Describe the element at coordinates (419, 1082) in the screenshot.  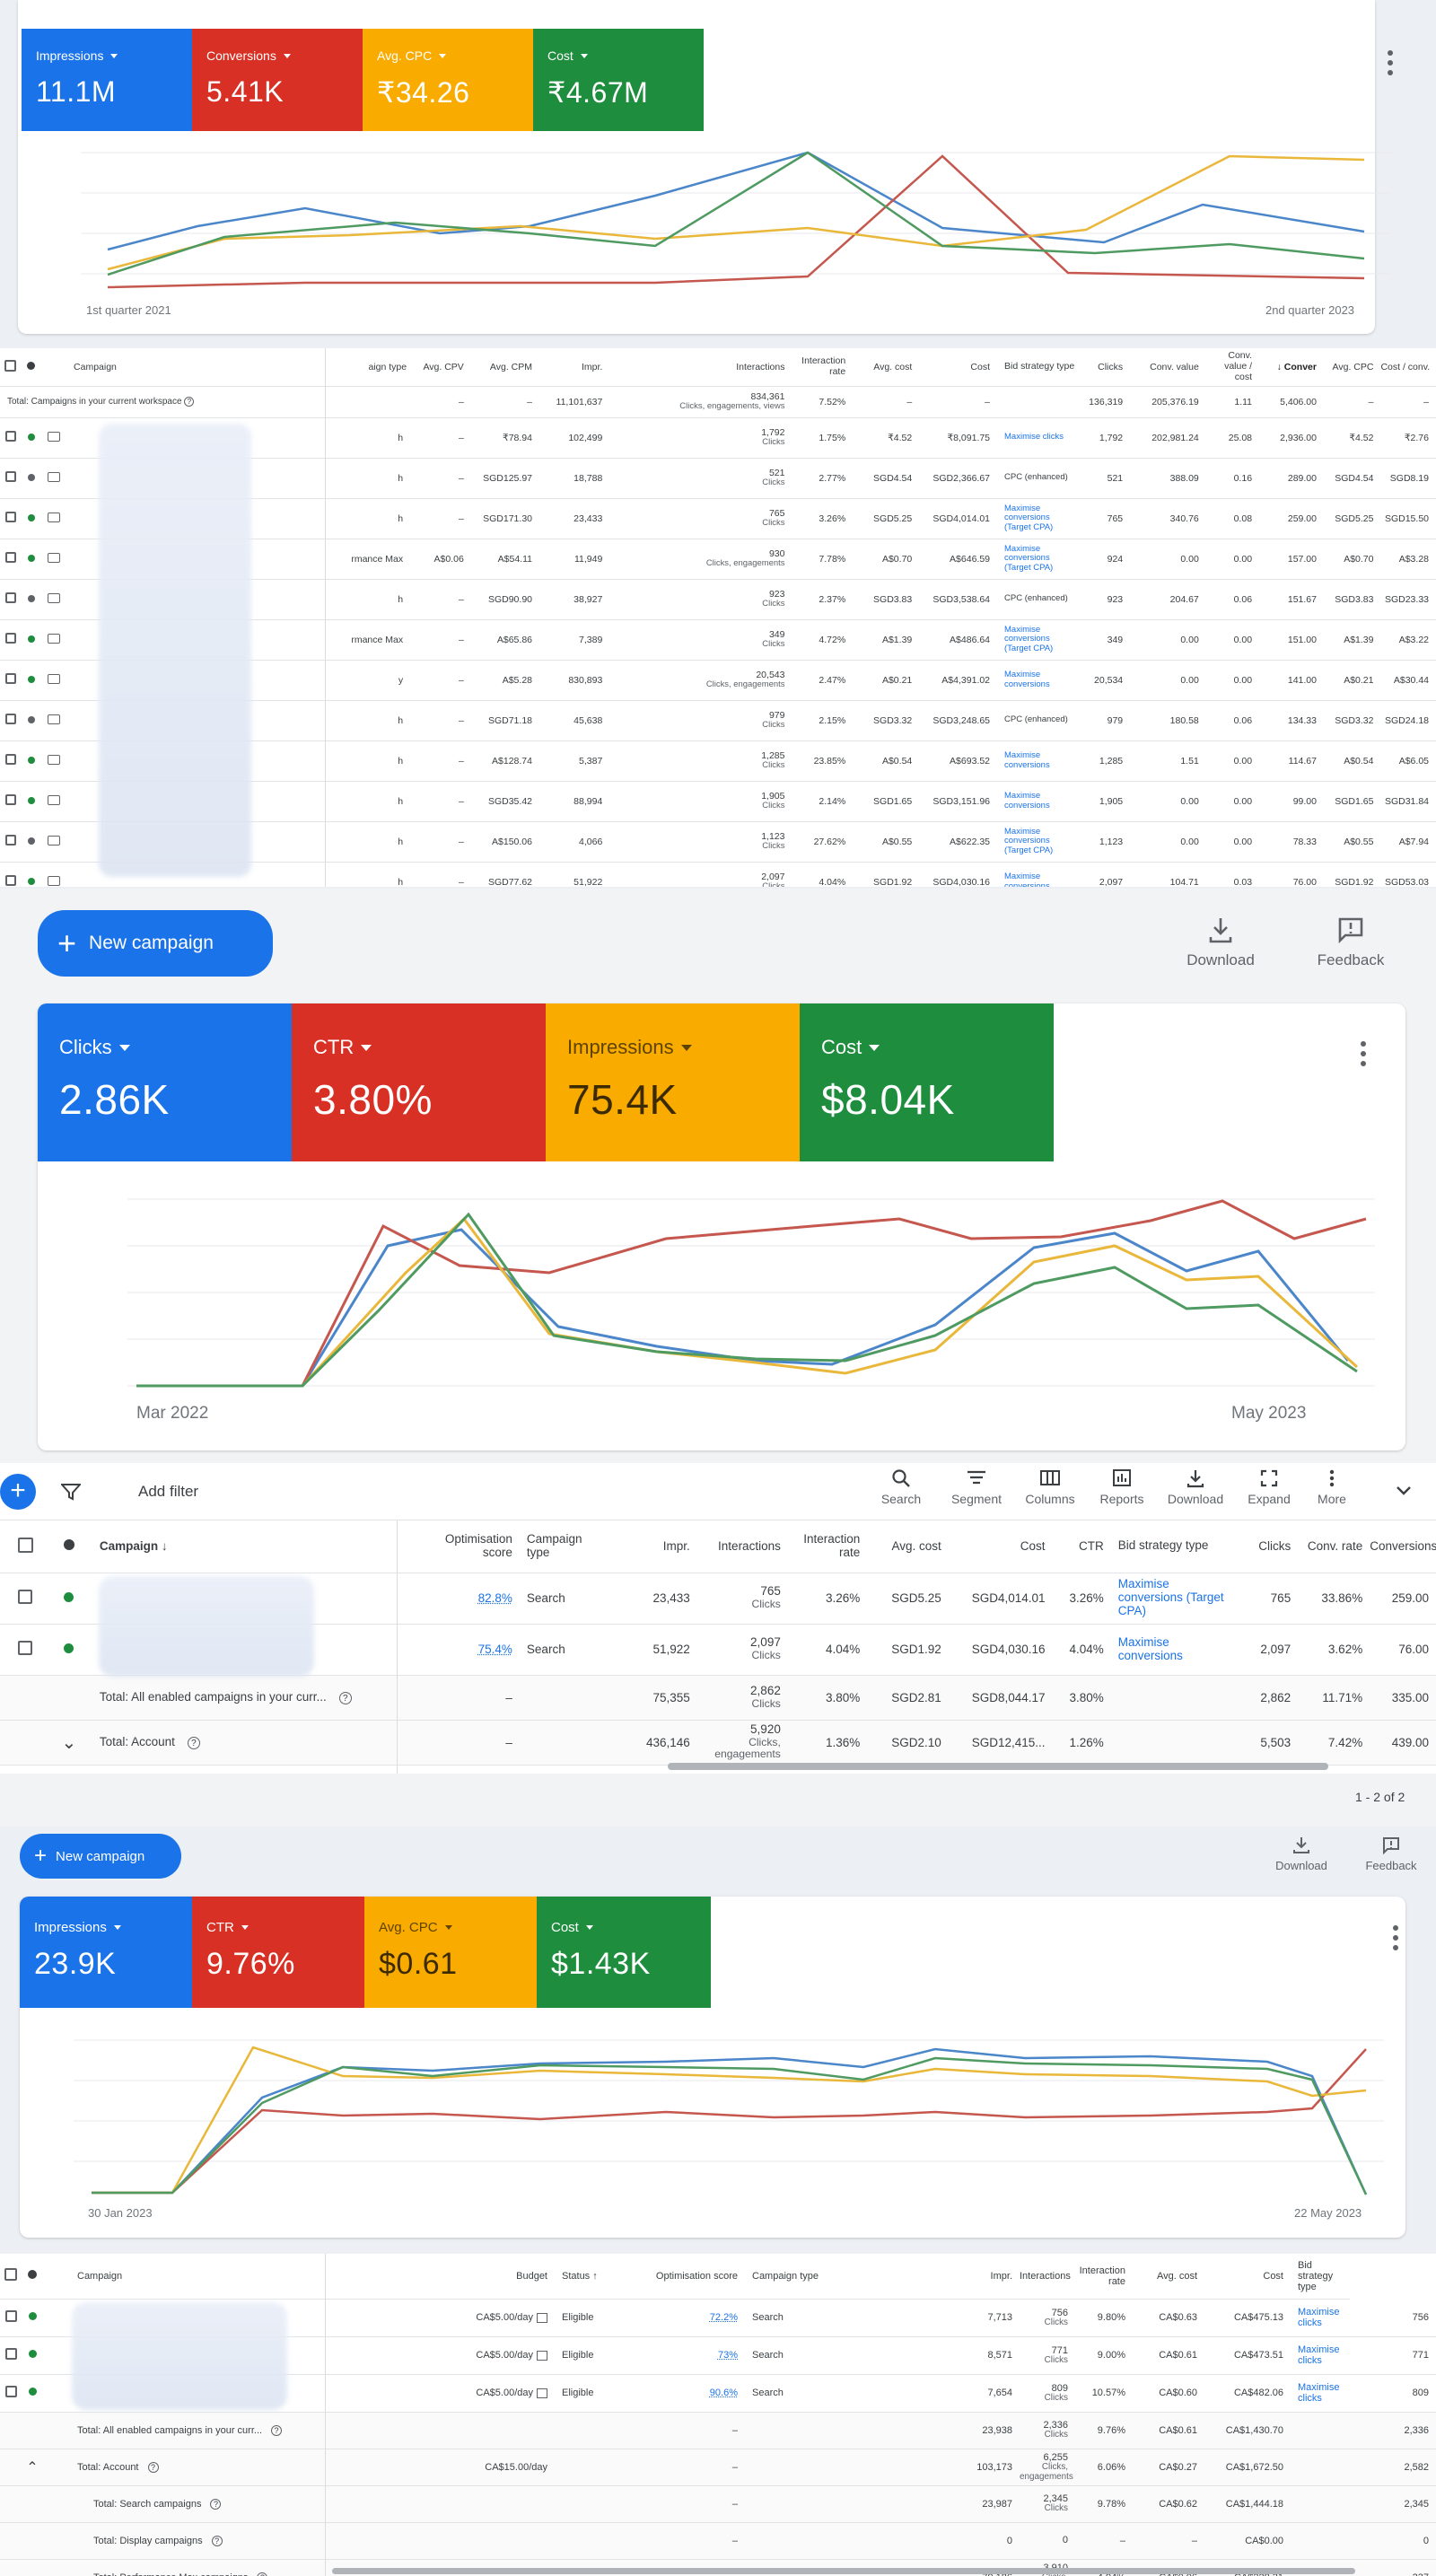
I see `scorecard-ctr: CTR 3.80%` at that location.